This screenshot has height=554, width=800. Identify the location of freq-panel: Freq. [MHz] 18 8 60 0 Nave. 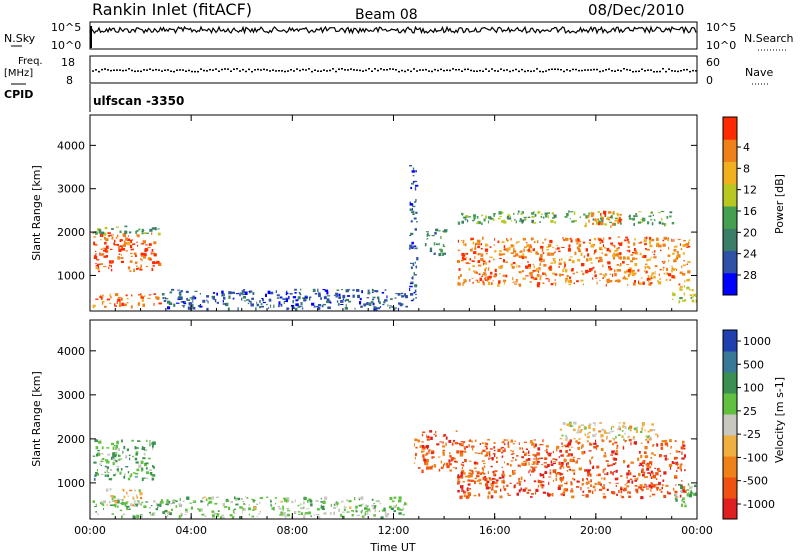
(388, 71).